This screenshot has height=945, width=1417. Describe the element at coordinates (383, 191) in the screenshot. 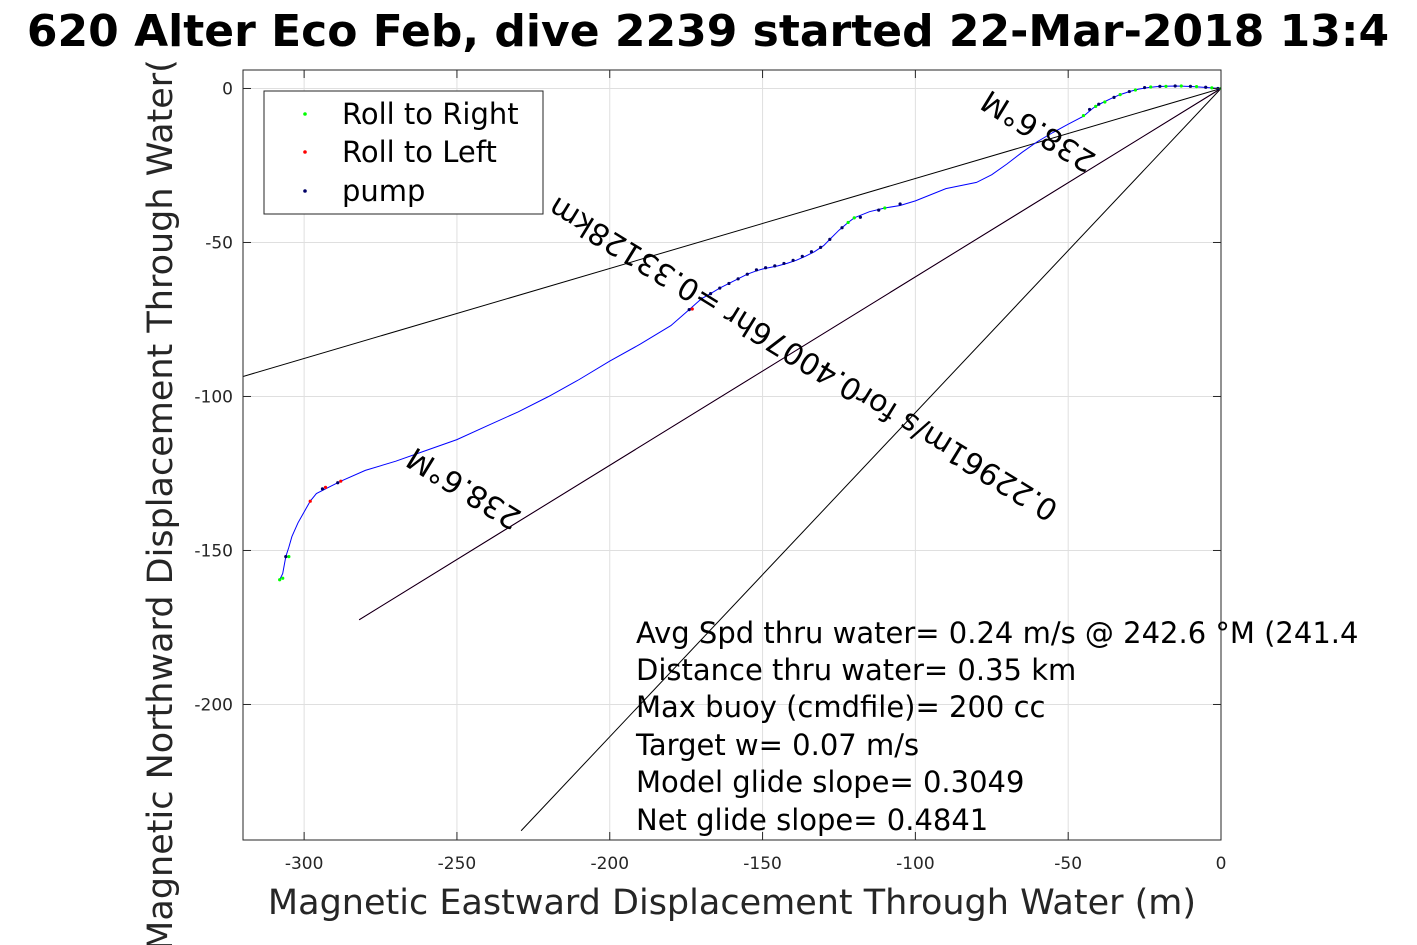

I see `legend-label-pump: pump` at that location.